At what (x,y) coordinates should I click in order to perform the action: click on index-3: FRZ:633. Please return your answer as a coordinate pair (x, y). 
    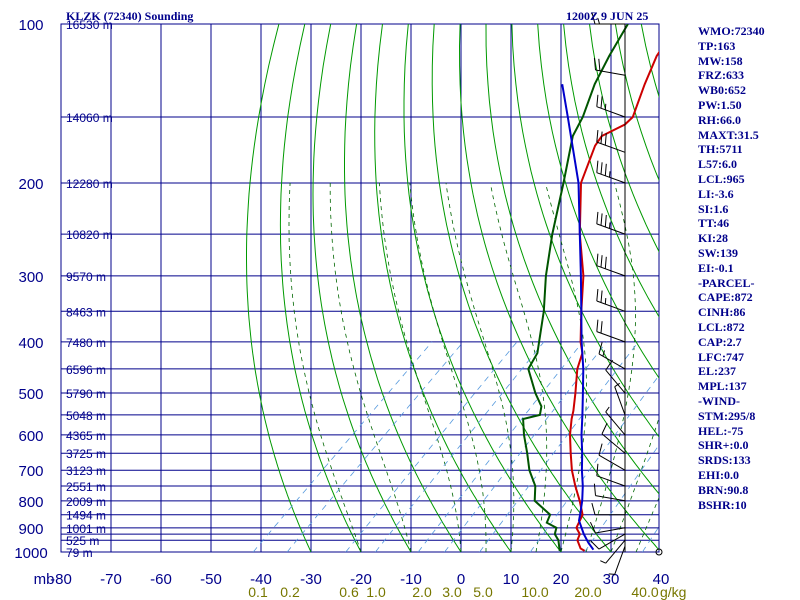
    Looking at the image, I should click on (721, 75).